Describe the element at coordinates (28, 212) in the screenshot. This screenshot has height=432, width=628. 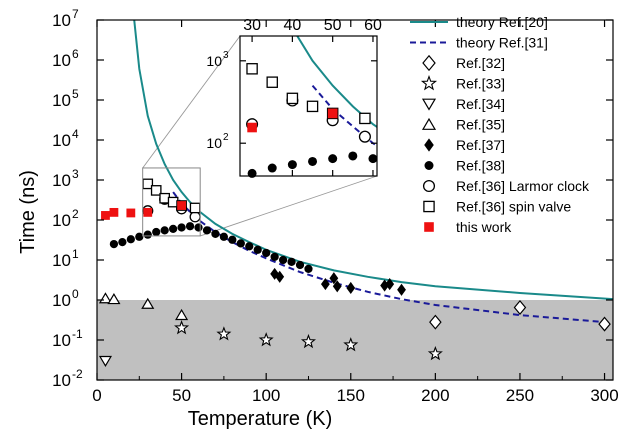
I see `y-axis-label: Time (ns)` at that location.